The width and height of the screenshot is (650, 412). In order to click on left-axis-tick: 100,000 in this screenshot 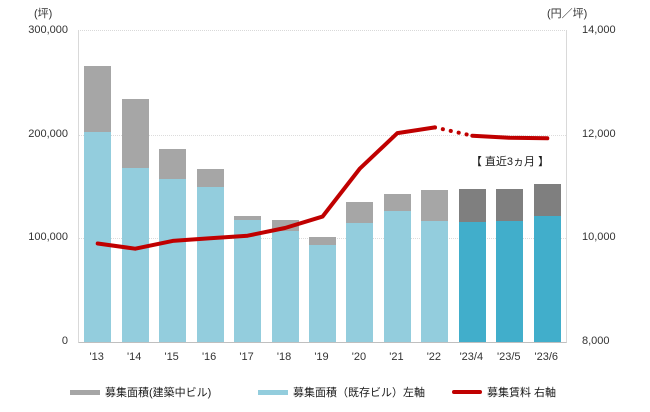, I will do `click(48, 237)`.